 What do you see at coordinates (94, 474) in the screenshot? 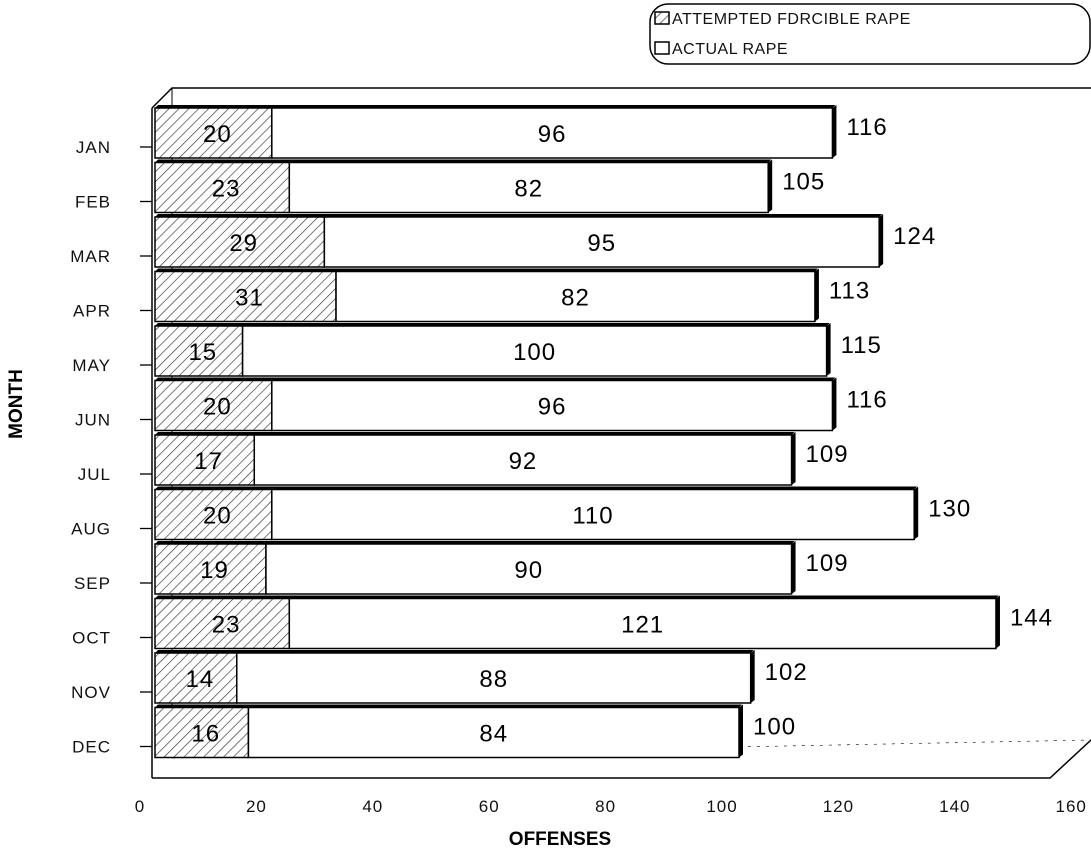
I see `y-tick-label-jul: JUL` at bounding box center [94, 474].